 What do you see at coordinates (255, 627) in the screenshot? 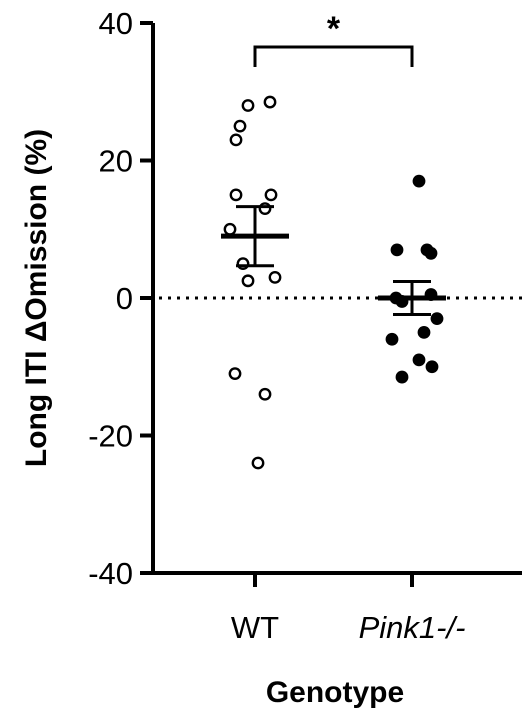
I see `x-tick-label: WT` at bounding box center [255, 627].